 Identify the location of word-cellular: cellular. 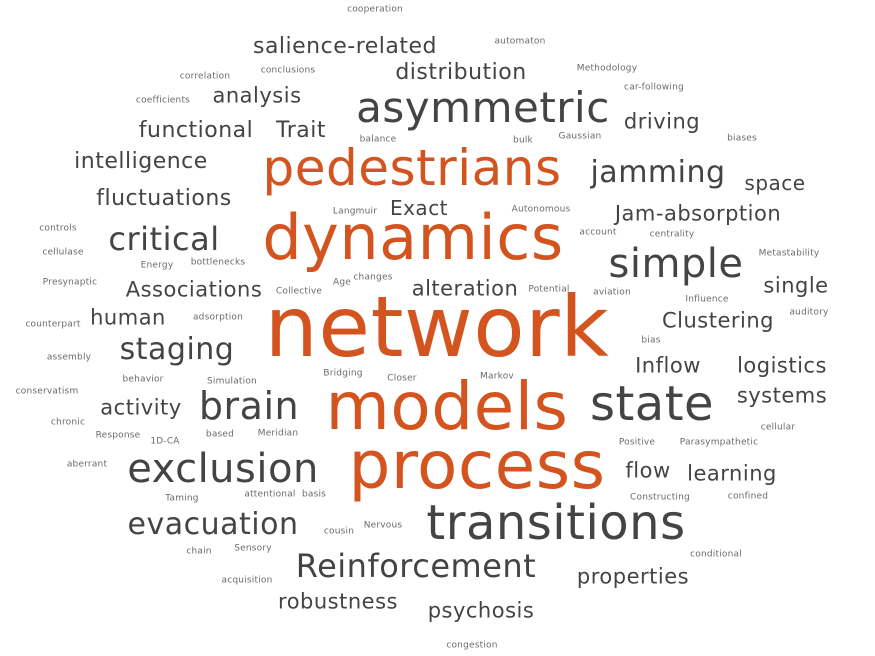
(778, 427).